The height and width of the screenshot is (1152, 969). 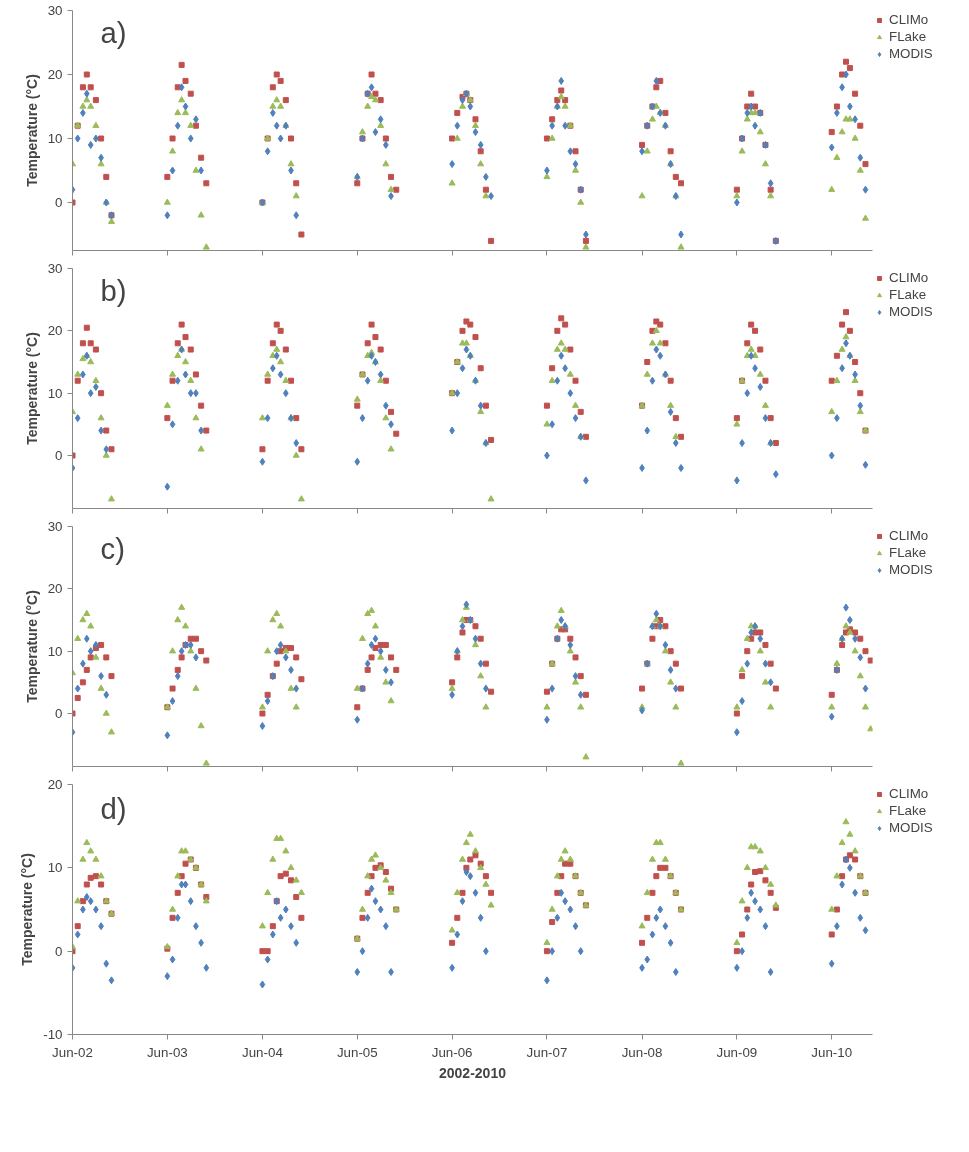 I want to click on x-tick-label: Jun-02, so click(x=72, y=1052).